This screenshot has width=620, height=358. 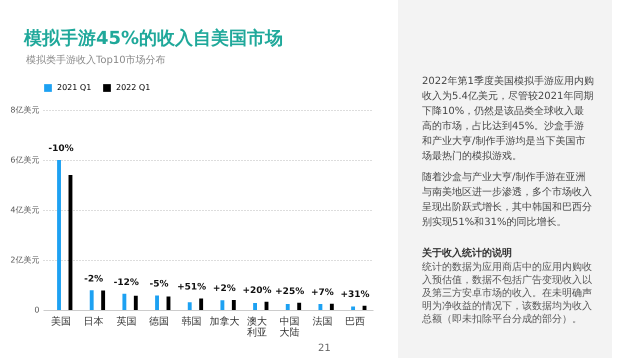 I want to click on text: 关于收入统计的说明, so click(x=467, y=253).